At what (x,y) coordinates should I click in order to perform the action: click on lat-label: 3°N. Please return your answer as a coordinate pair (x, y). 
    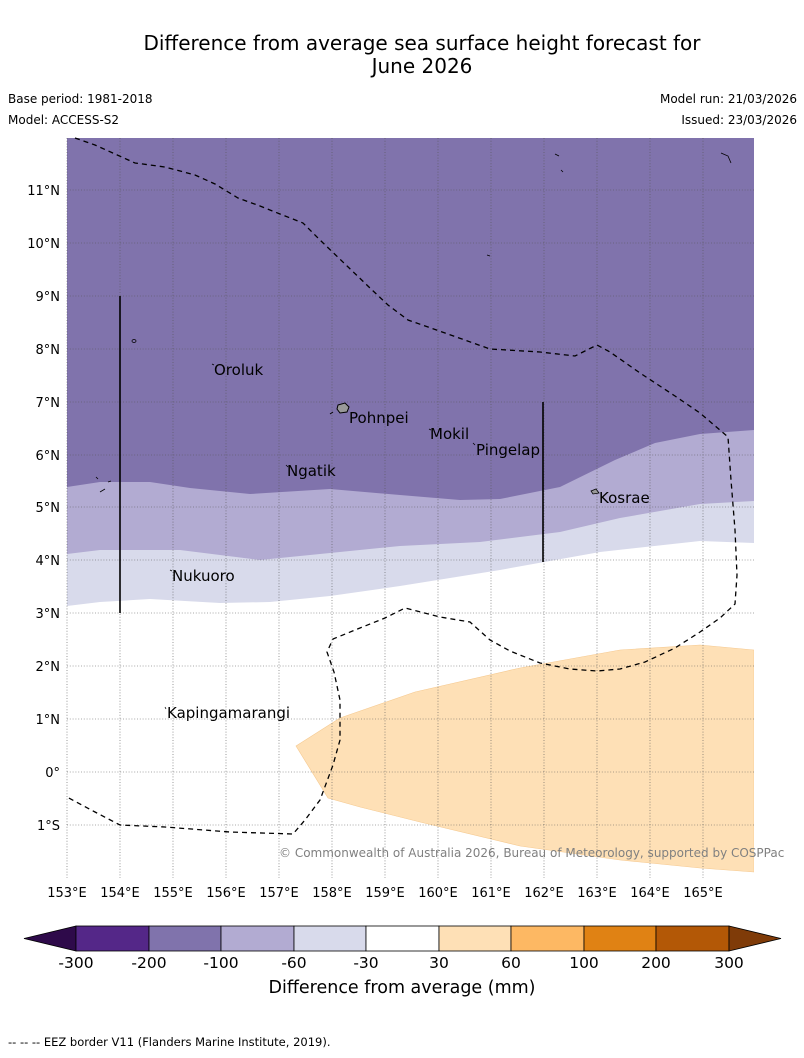
    Looking at the image, I should click on (48, 614).